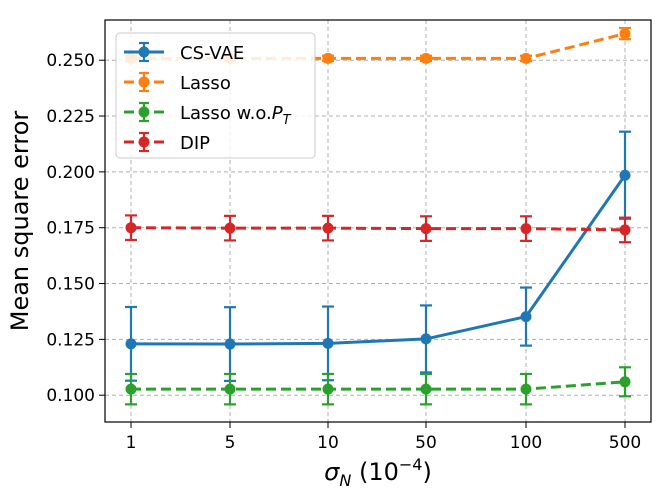 The width and height of the screenshot is (664, 498). I want to click on x-tick-label: 1, so click(131, 443).